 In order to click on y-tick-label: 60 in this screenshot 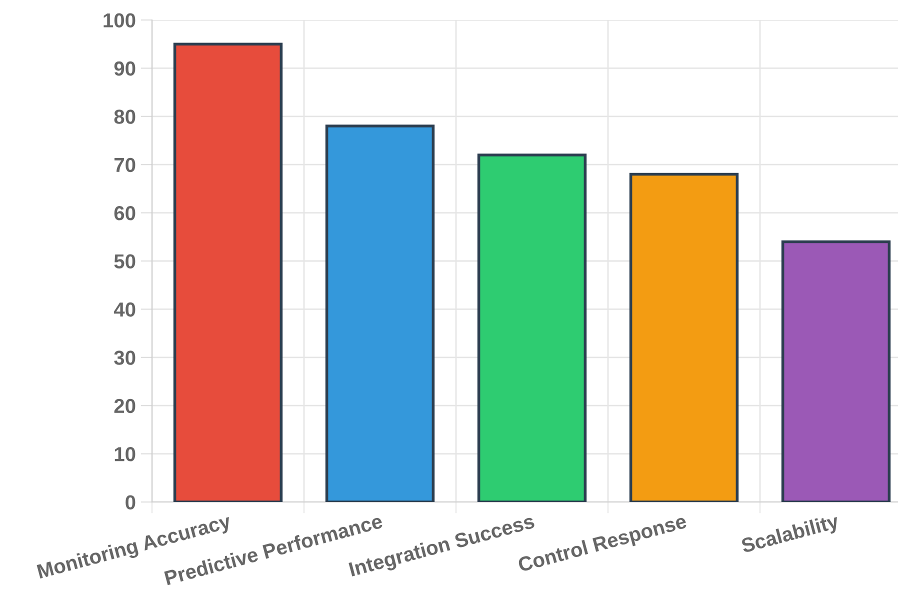, I will do `click(125, 213)`.